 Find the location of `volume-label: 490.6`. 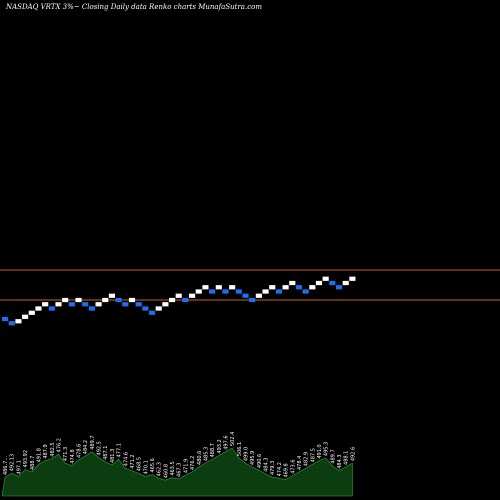

volume-label: 490.6 is located at coordinates (260, 461).